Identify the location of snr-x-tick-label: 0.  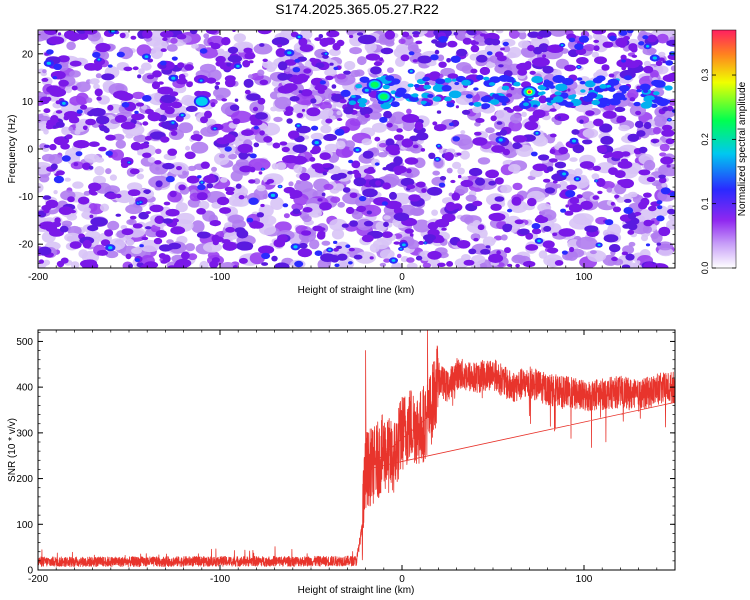
(402, 579).